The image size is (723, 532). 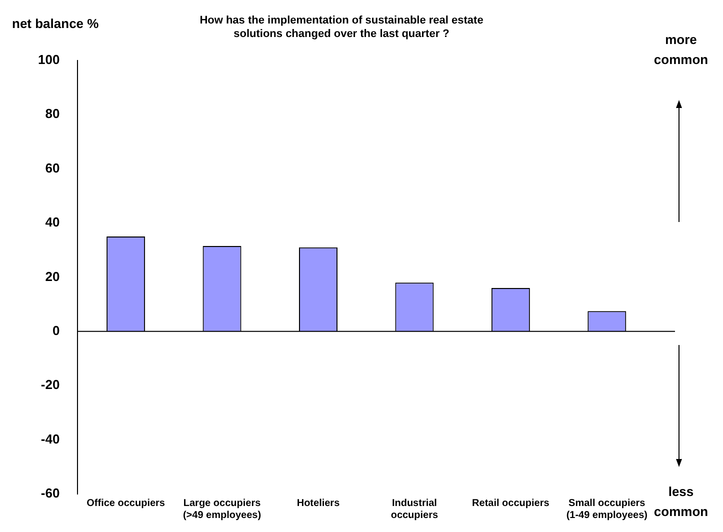 I want to click on y-tick-label: -20, so click(x=50, y=384).